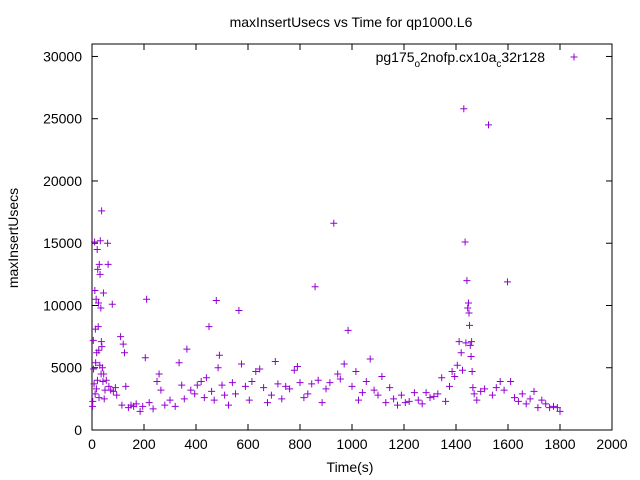 The height and width of the screenshot is (480, 640). Describe the element at coordinates (403, 444) in the screenshot. I see `x-tick-label: 1200` at that location.